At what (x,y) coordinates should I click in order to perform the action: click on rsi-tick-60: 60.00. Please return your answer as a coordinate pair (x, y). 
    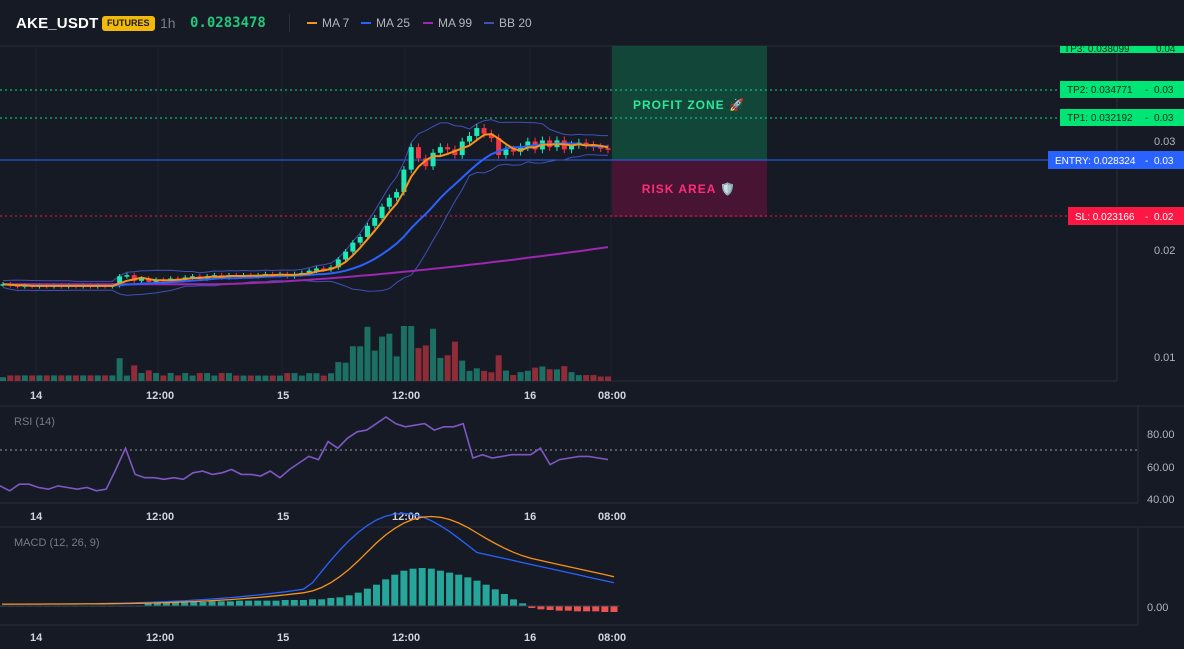
    Looking at the image, I should click on (1161, 468).